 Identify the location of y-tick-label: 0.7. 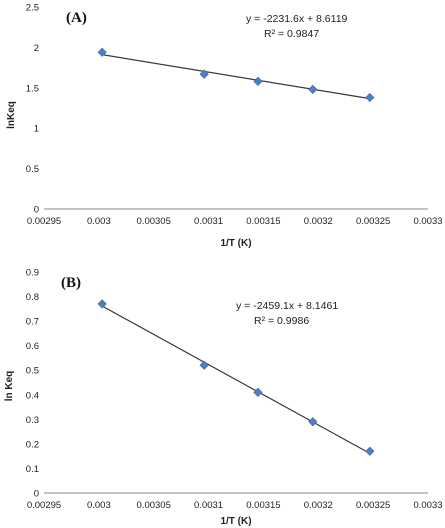
(32, 322).